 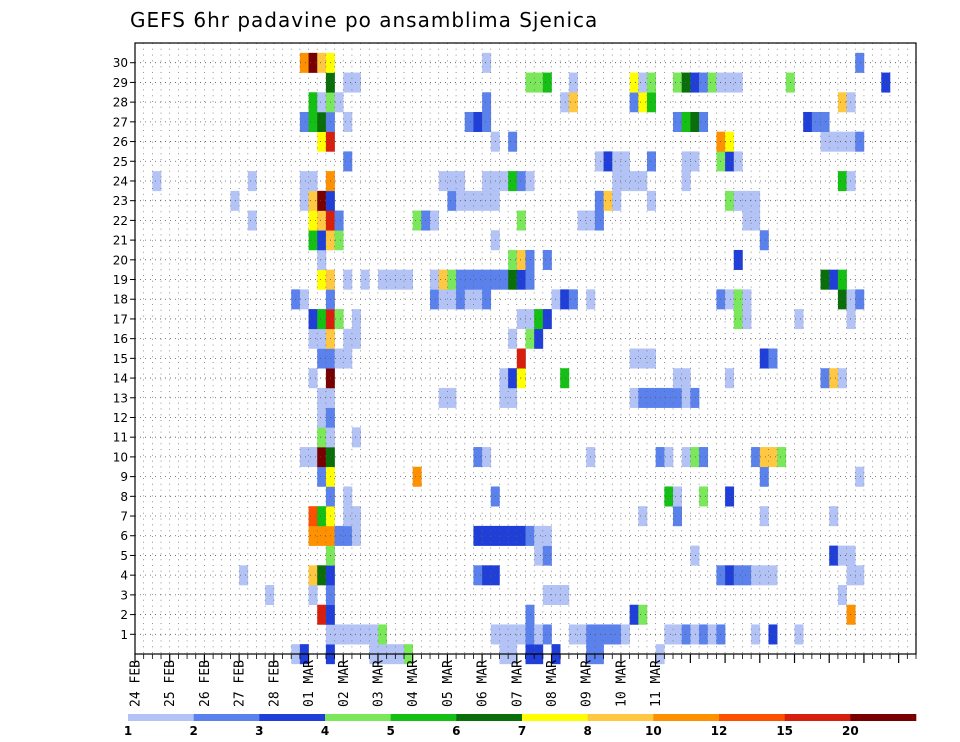 What do you see at coordinates (124, 635) in the screenshot?
I see `y-tick-label: 1` at bounding box center [124, 635].